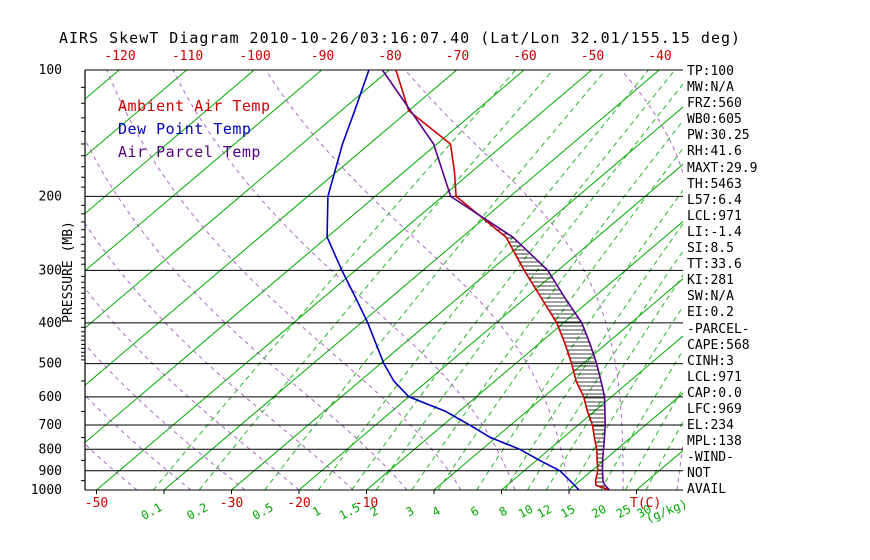 The width and height of the screenshot is (870, 560). Describe the element at coordinates (718, 136) in the screenshot. I see `metric-line: PW:30.25` at that location.